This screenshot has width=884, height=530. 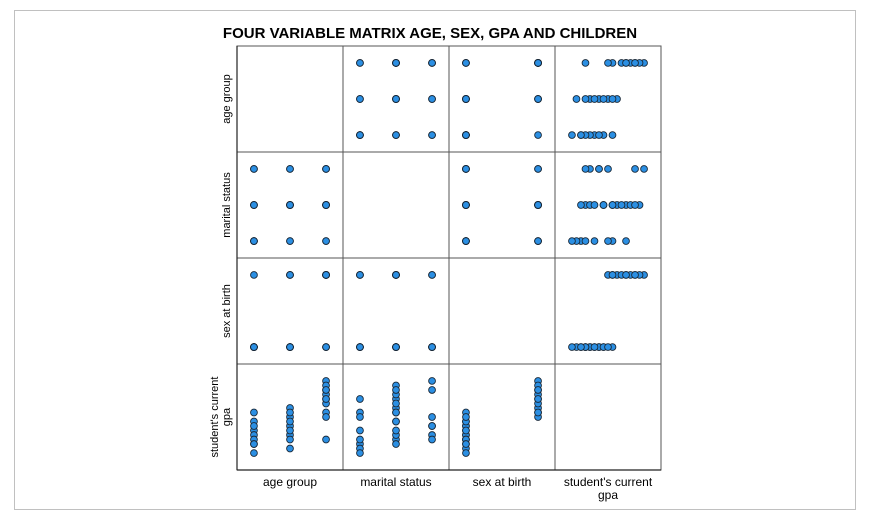 What do you see at coordinates (396, 205) in the screenshot?
I see `matrix-cell-r1-c1` at bounding box center [396, 205].